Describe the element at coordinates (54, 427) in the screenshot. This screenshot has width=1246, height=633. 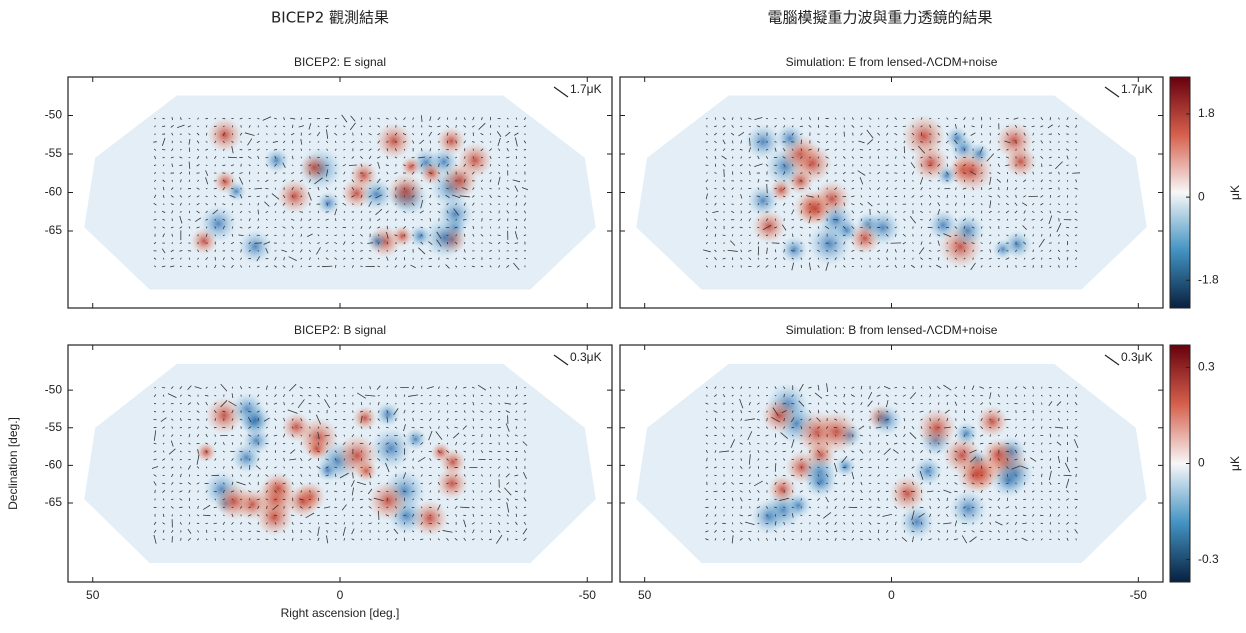
I see `y-tick-label: -55` at that location.